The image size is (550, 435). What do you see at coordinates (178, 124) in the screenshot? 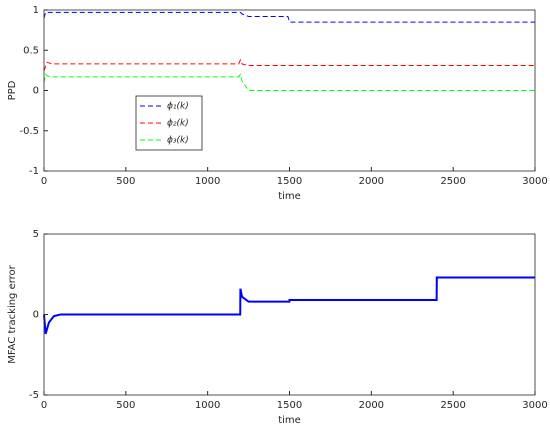
I see `legend-label: ϕ₂(k)` at bounding box center [178, 124].